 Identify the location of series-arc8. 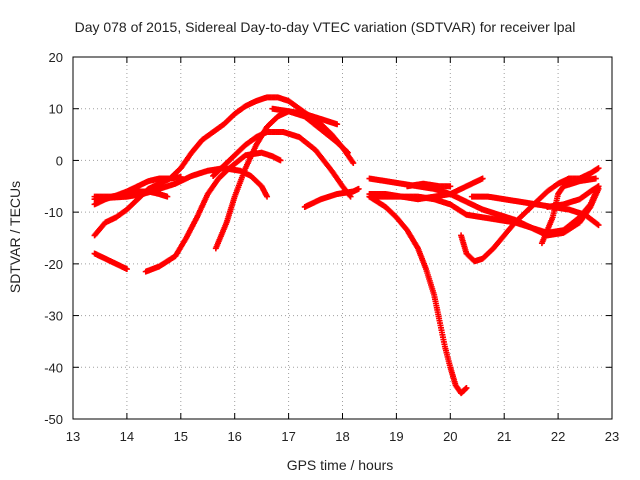
(282, 164).